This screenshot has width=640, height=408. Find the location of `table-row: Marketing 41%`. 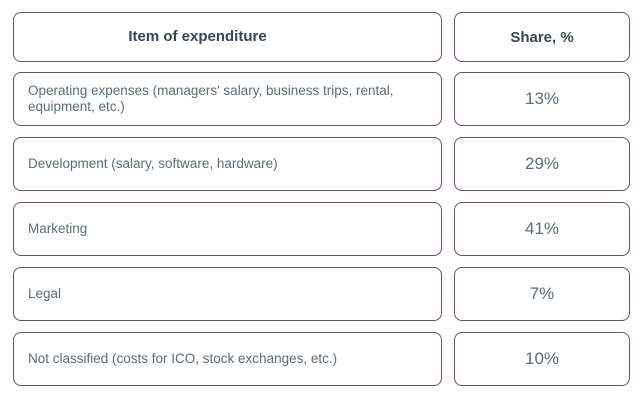

table-row: Marketing 41% is located at coordinates (321, 229).